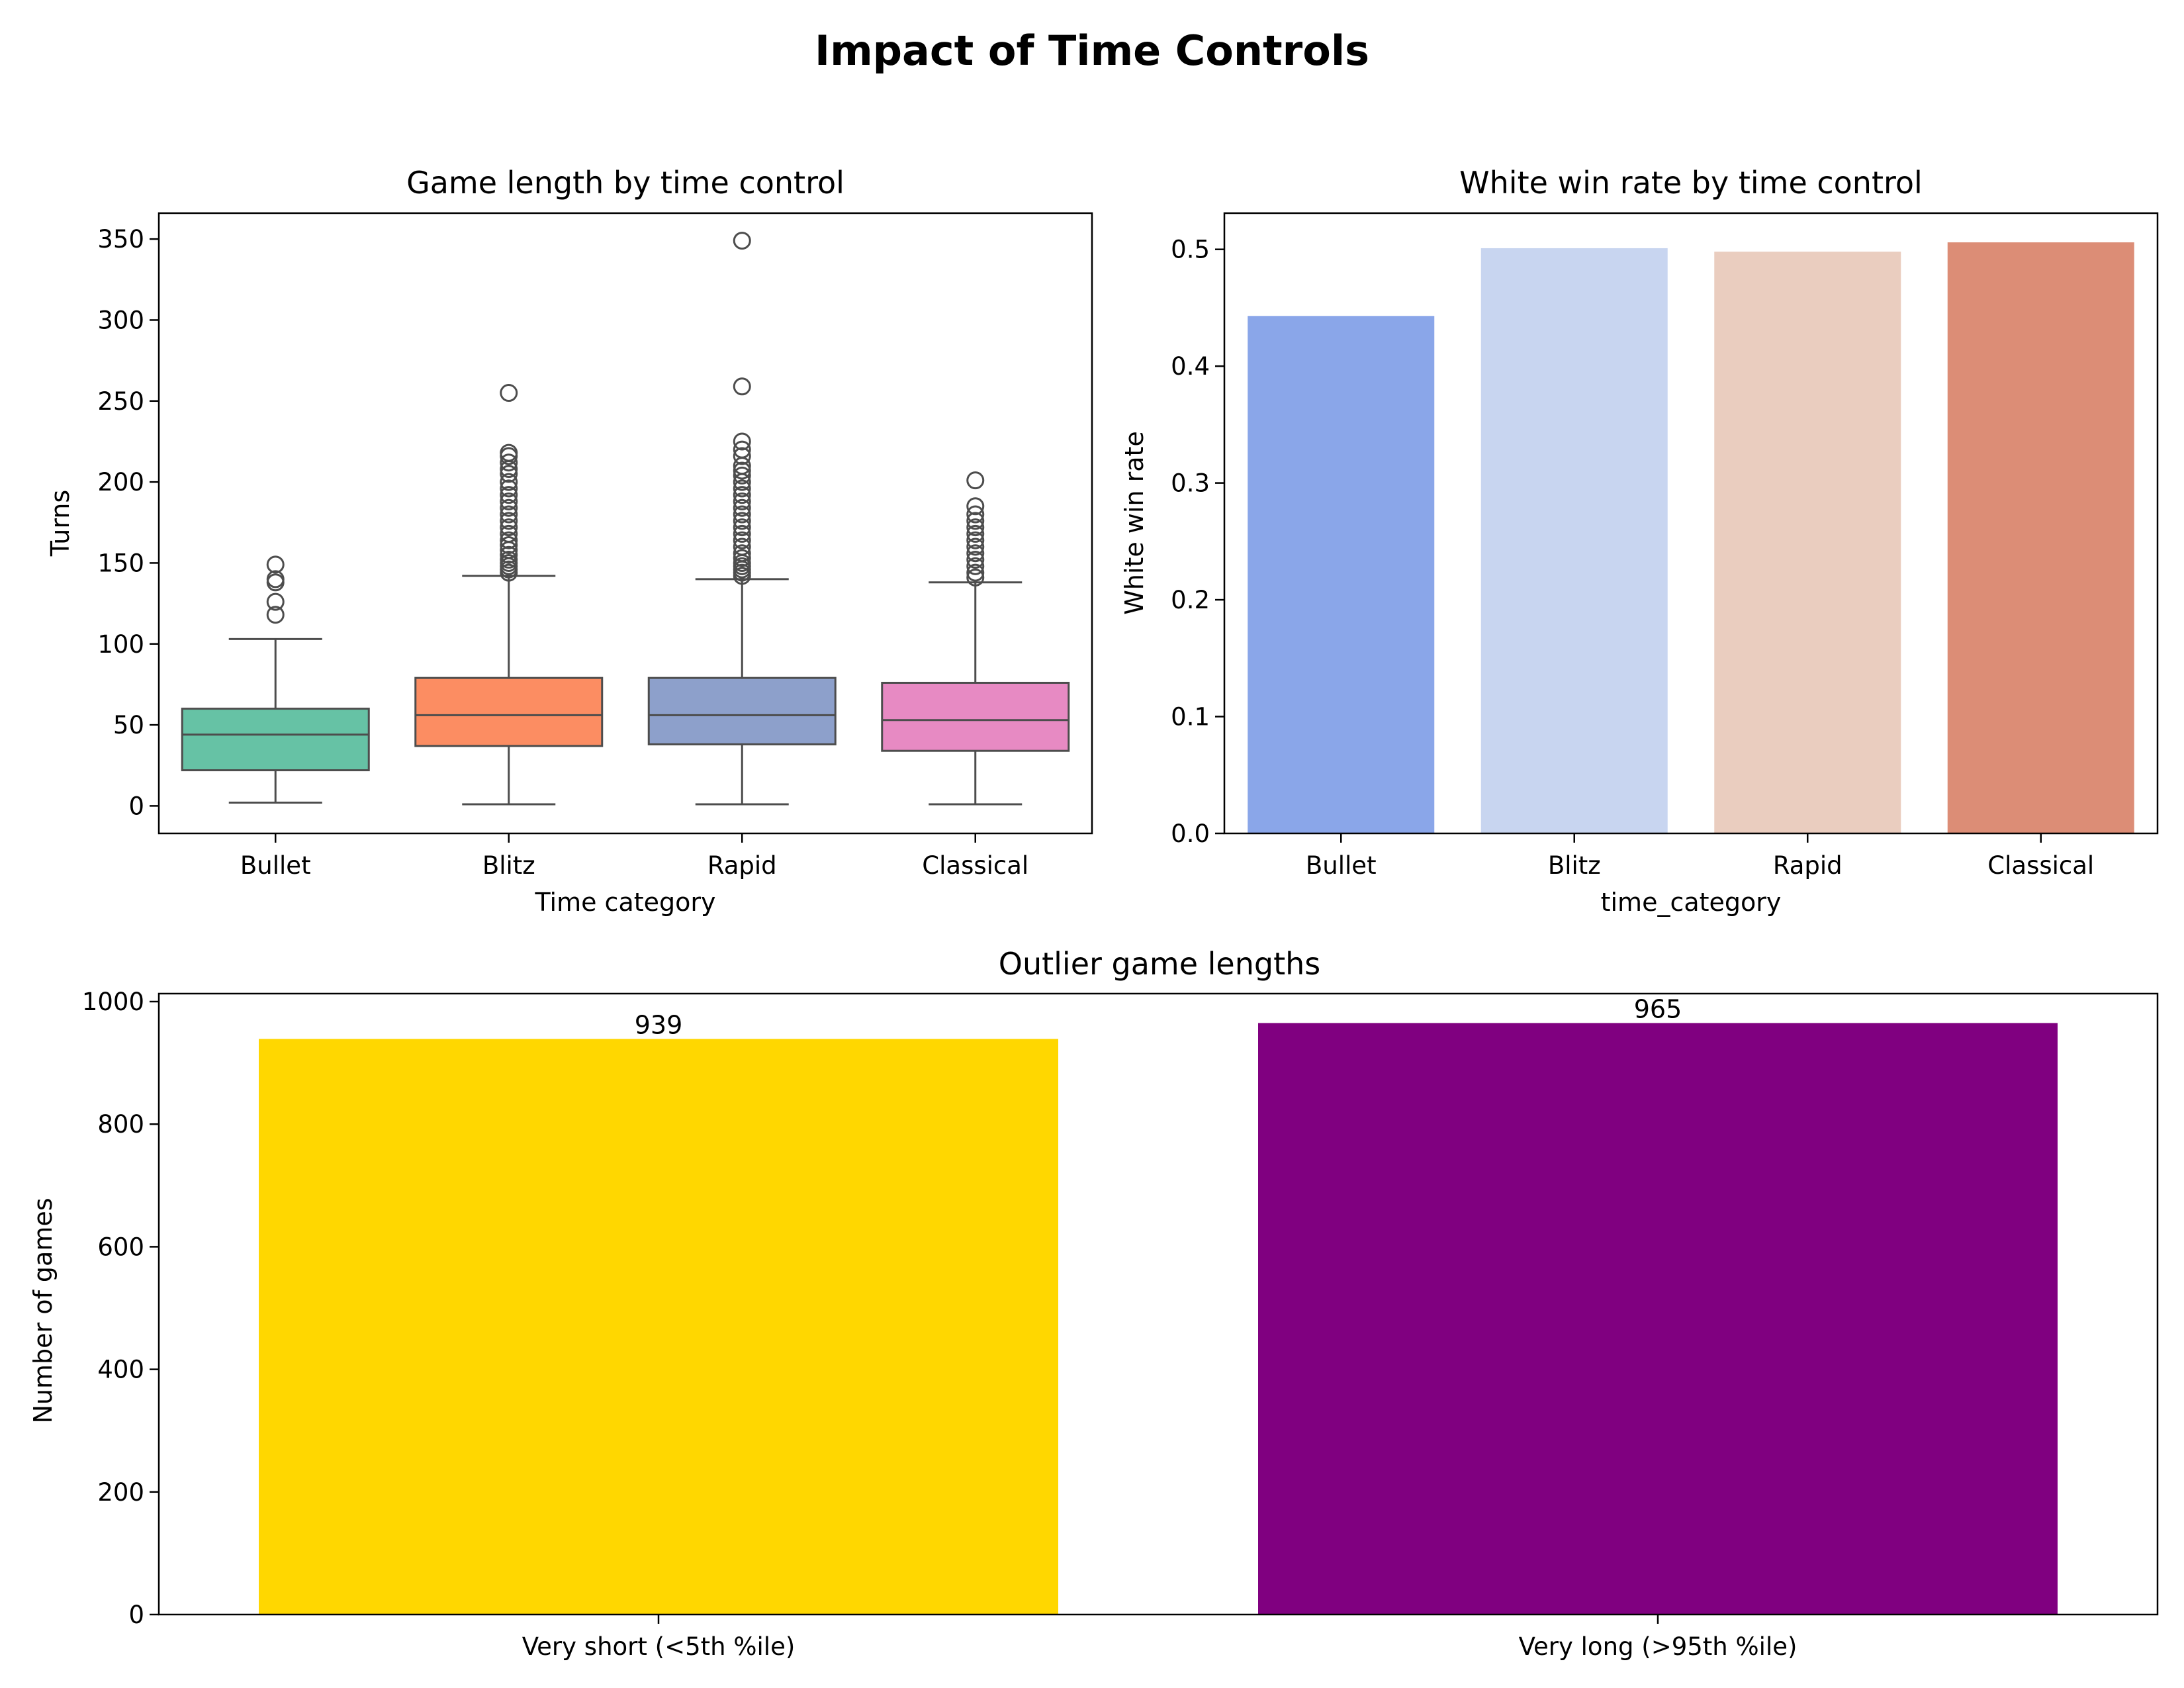  What do you see at coordinates (121, 1492) in the screenshot?
I see `outlier-ytick-label-1: 200` at bounding box center [121, 1492].